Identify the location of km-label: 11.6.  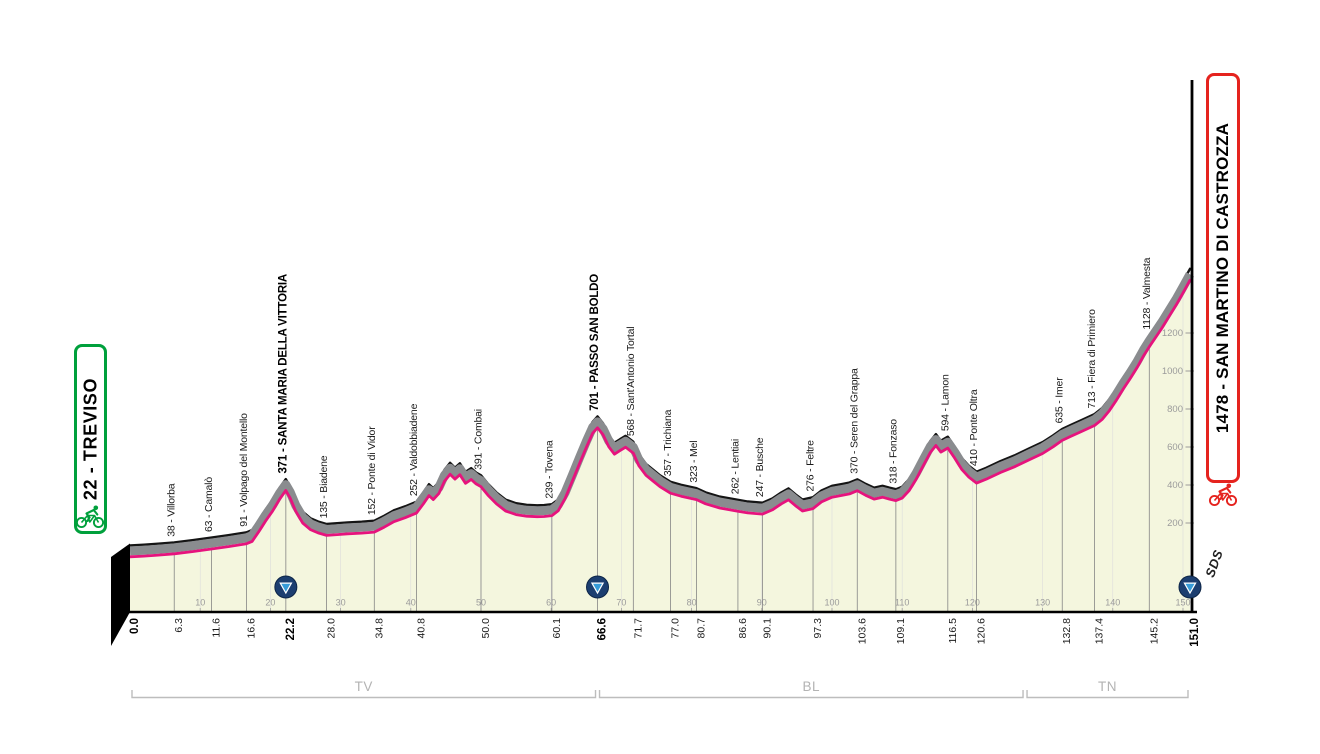
(216, 628).